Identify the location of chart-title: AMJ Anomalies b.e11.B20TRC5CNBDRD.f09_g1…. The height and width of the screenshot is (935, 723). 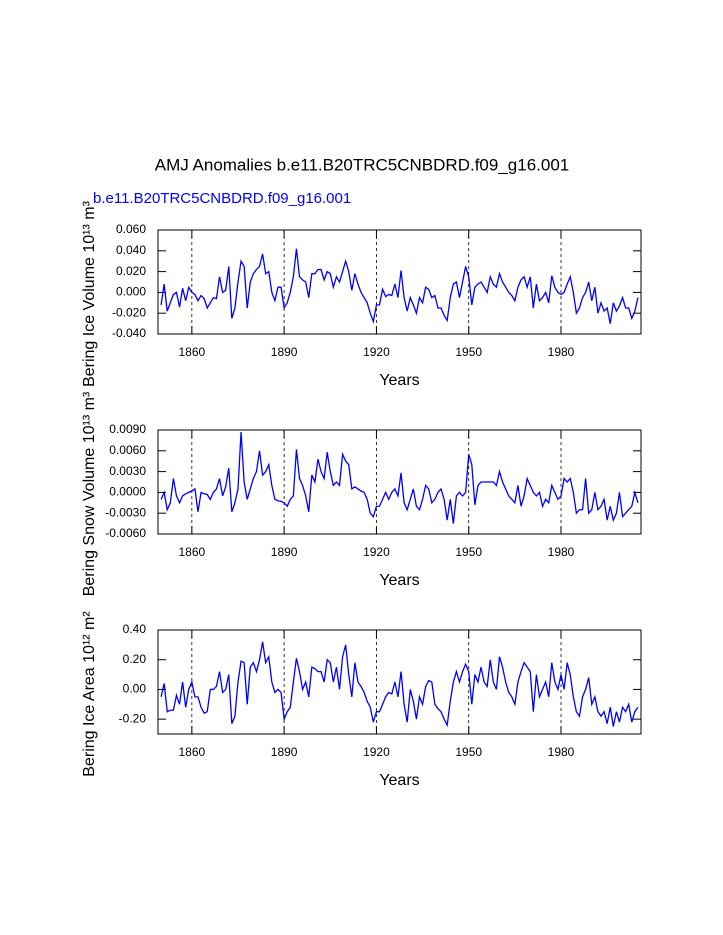
(362, 164).